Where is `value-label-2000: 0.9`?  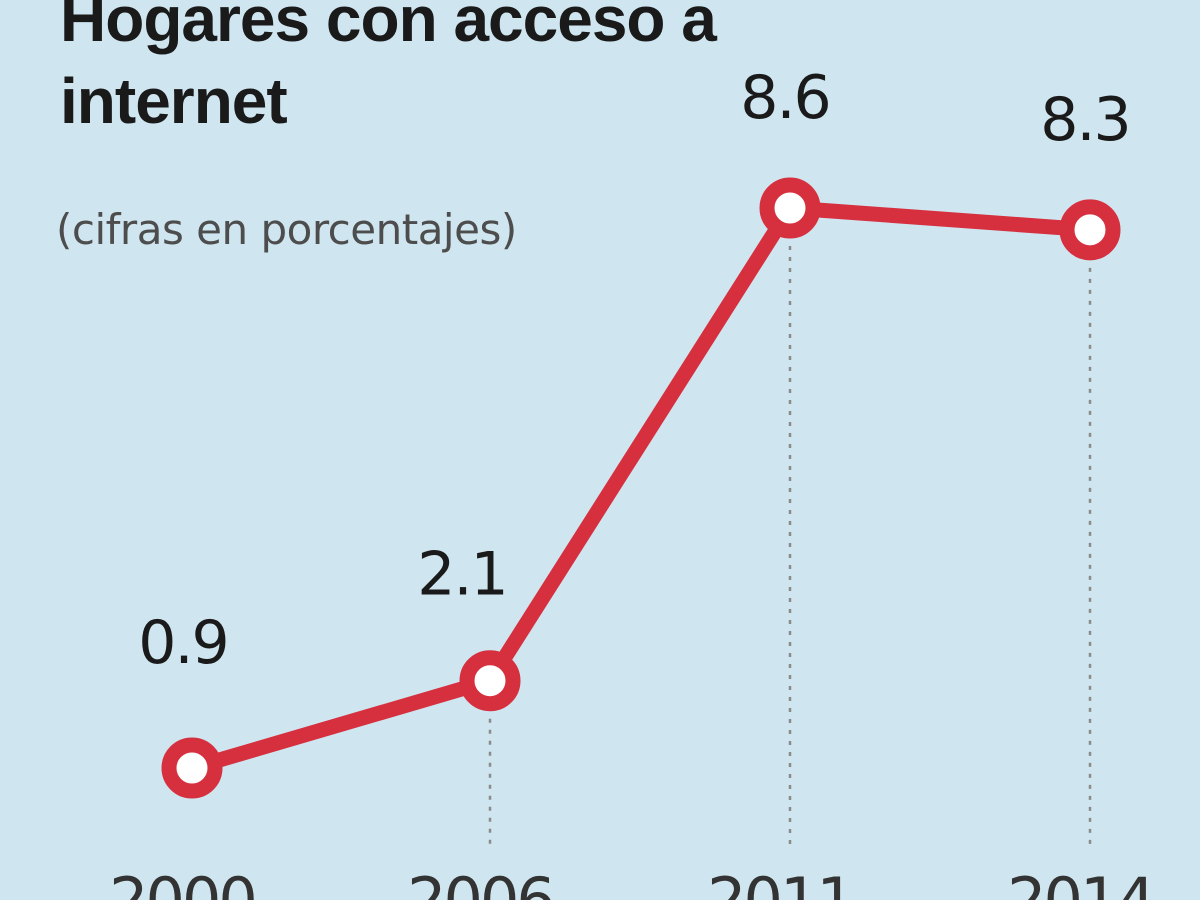
value-label-2000: 0.9 is located at coordinates (182, 643).